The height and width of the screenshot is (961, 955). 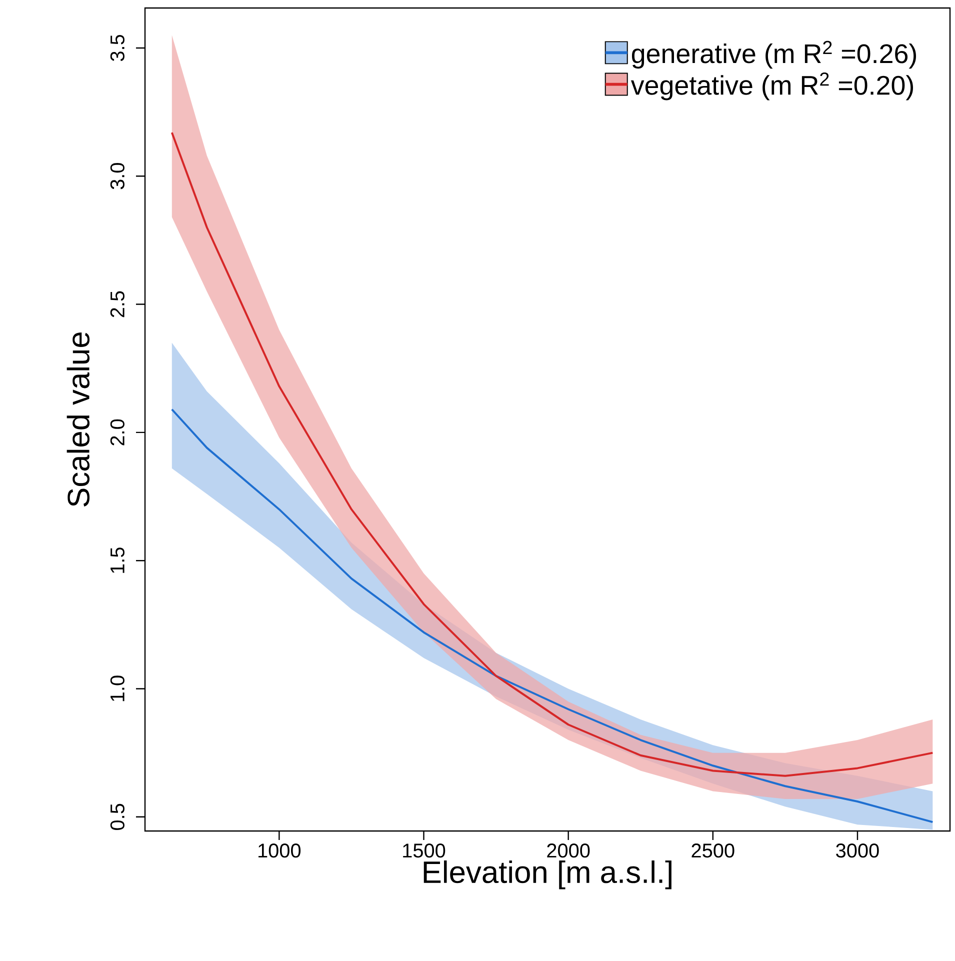 I want to click on x-tick-label: 2000, so click(x=568, y=851).